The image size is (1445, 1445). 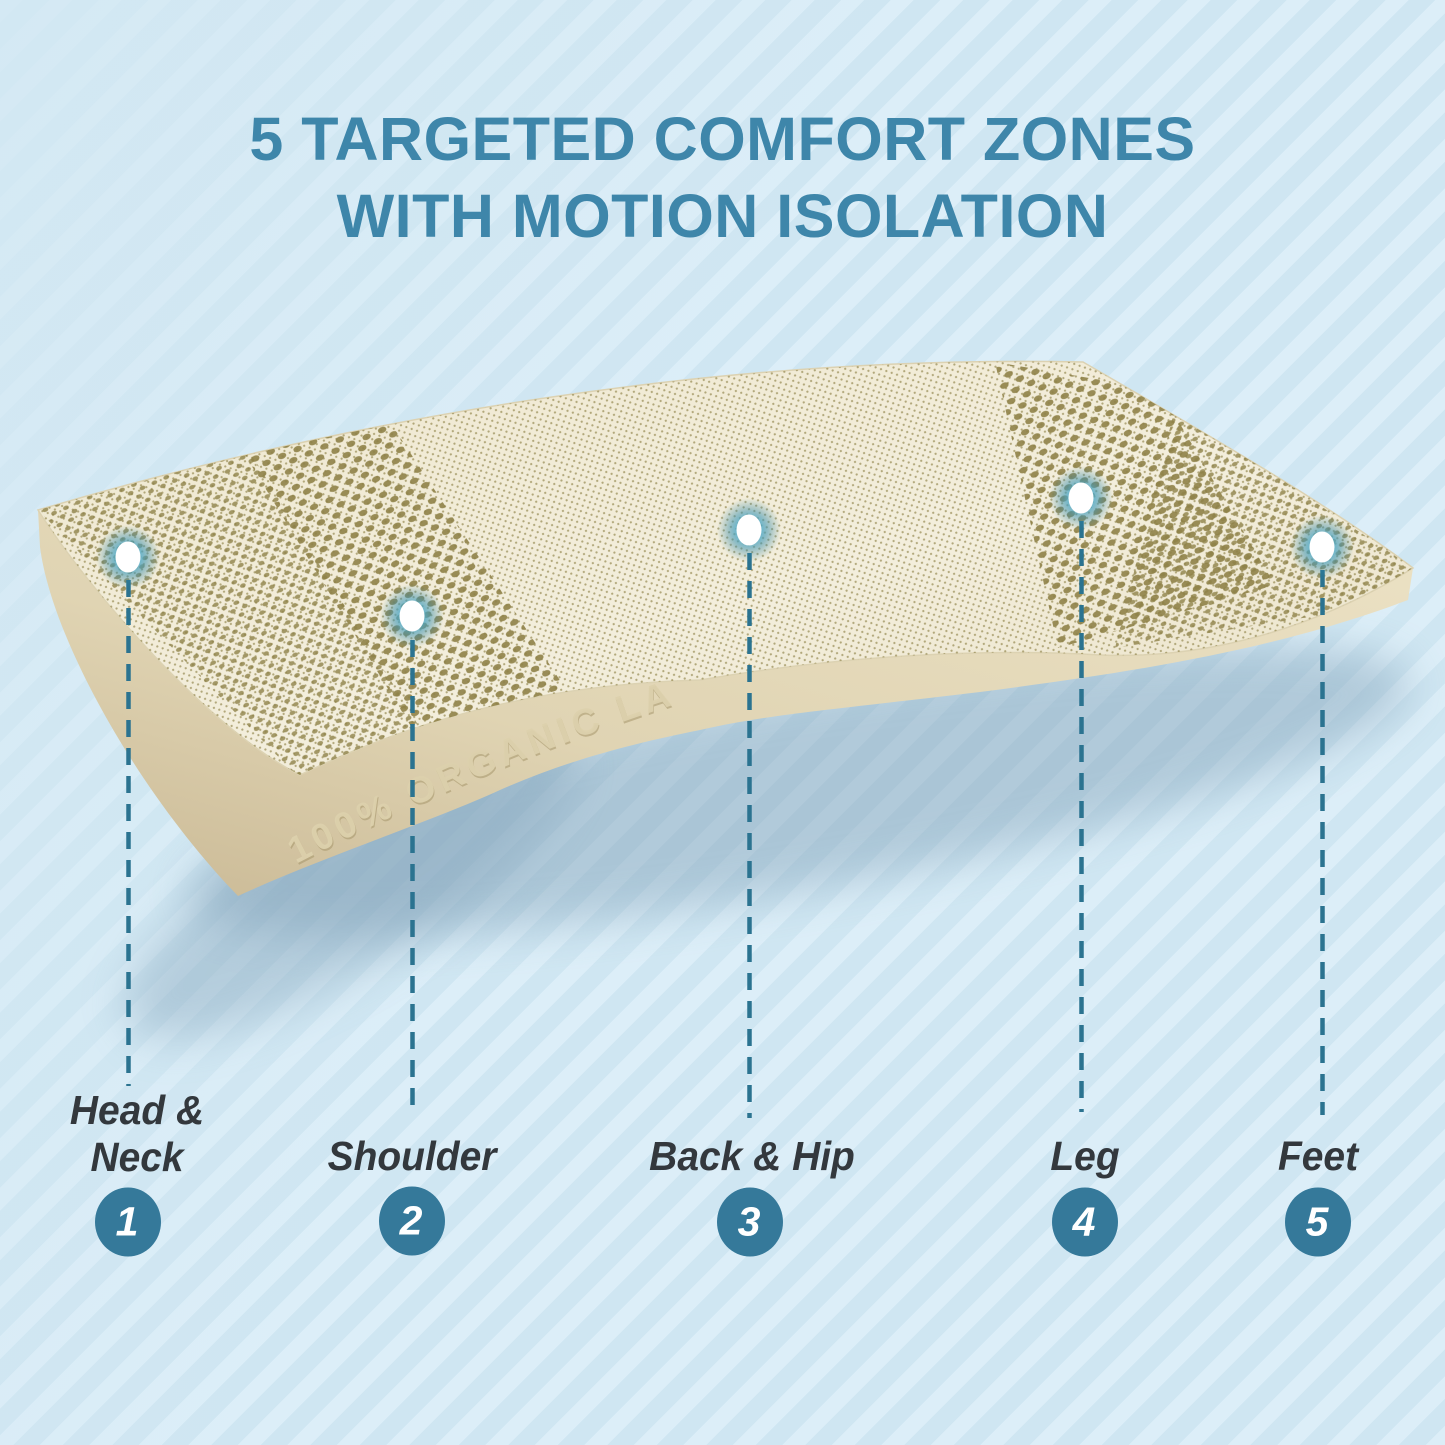 I want to click on zone-number-1: 1, so click(x=127, y=1221).